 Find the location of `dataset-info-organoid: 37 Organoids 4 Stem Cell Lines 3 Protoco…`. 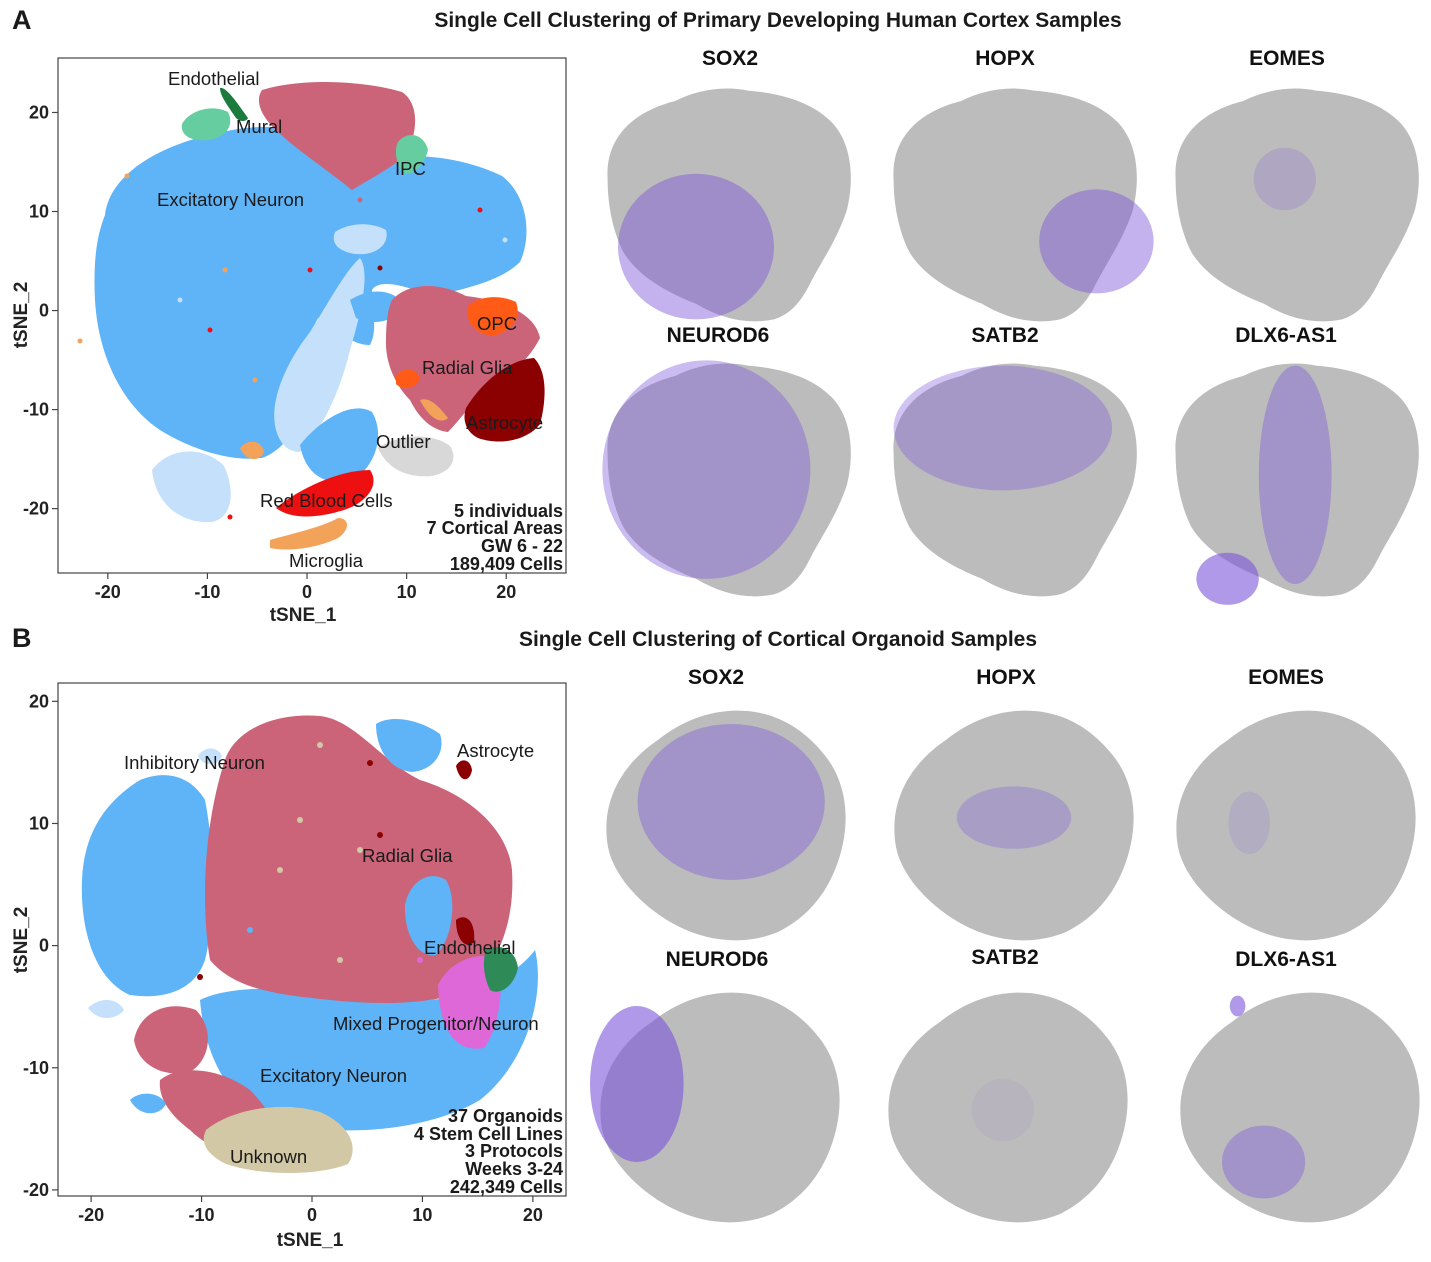

dataset-info-organoid: 37 Organoids 4 Stem Cell Lines 3 Protoco… is located at coordinates (488, 1151).